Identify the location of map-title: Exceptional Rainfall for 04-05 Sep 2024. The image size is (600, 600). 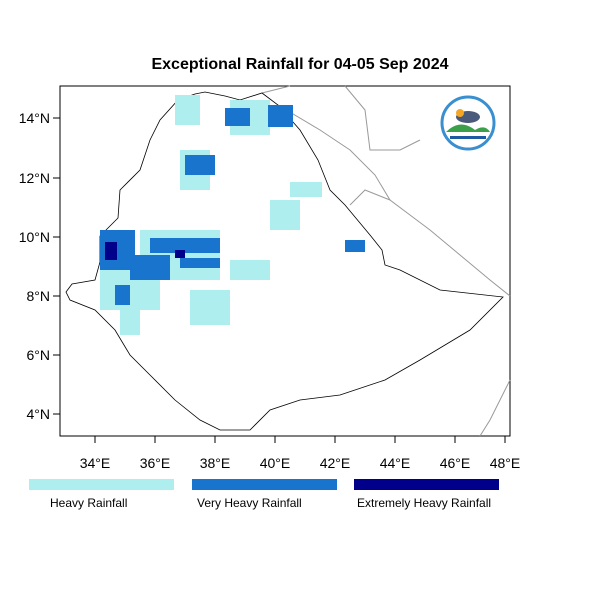
(300, 64).